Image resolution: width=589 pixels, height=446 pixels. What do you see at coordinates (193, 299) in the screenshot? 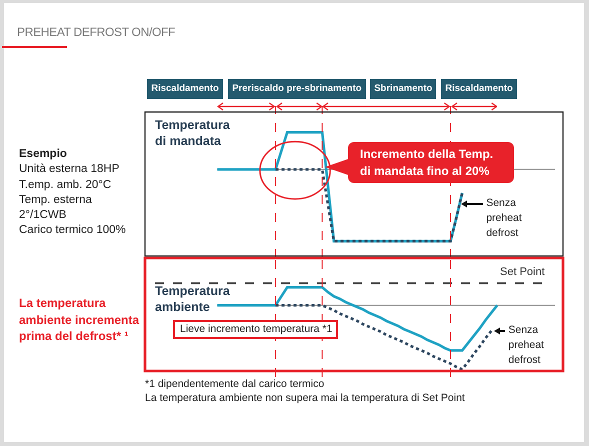
I see `y-axis-title: Temperatura ambiente` at bounding box center [193, 299].